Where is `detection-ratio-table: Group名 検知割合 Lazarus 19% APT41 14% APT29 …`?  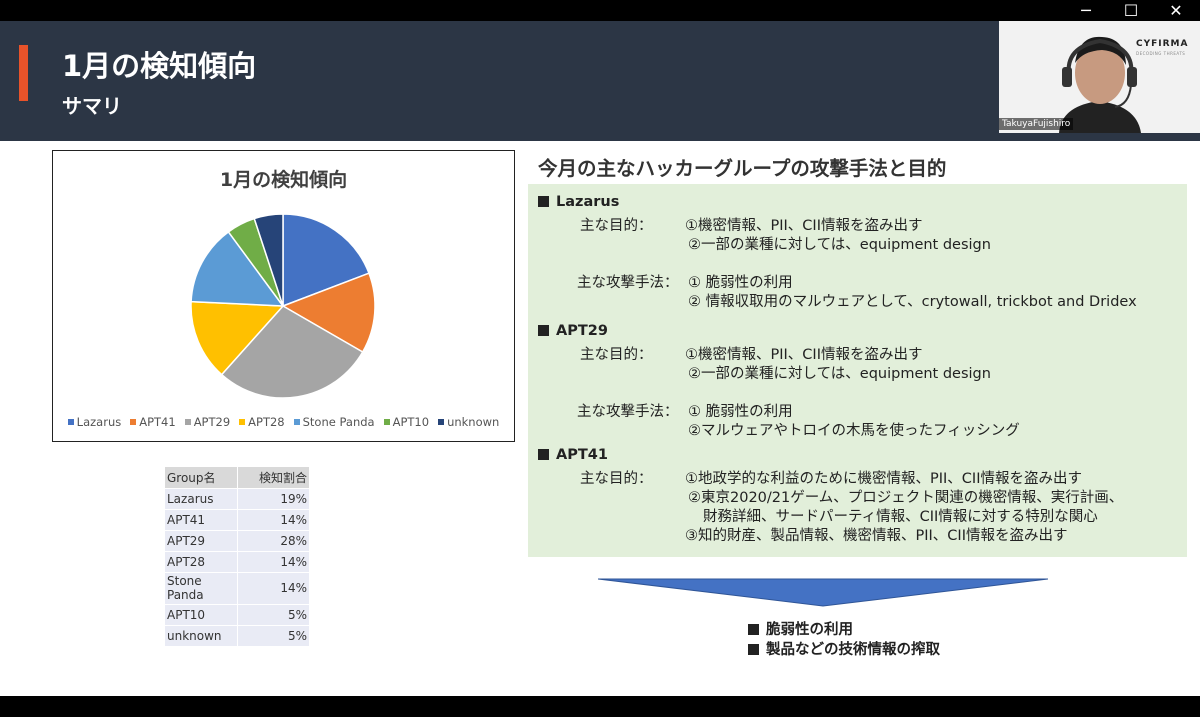 detection-ratio-table: Group名 検知割合 Lazarus 19% APT41 14% APT29 … is located at coordinates (237, 557).